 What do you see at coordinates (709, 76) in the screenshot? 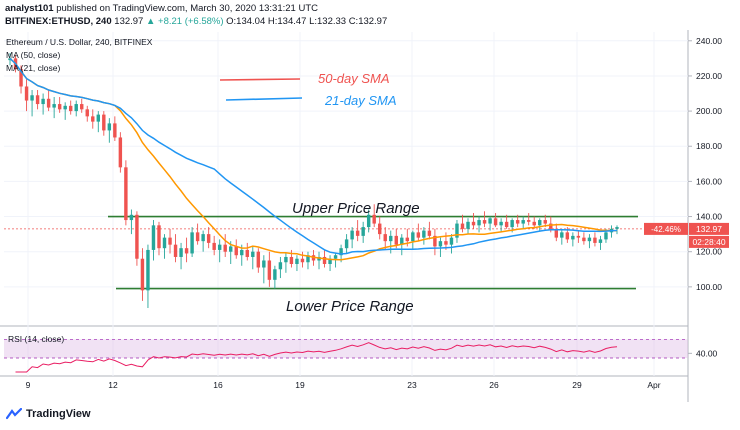
I see `price-tick-label: 220.00` at bounding box center [709, 76].